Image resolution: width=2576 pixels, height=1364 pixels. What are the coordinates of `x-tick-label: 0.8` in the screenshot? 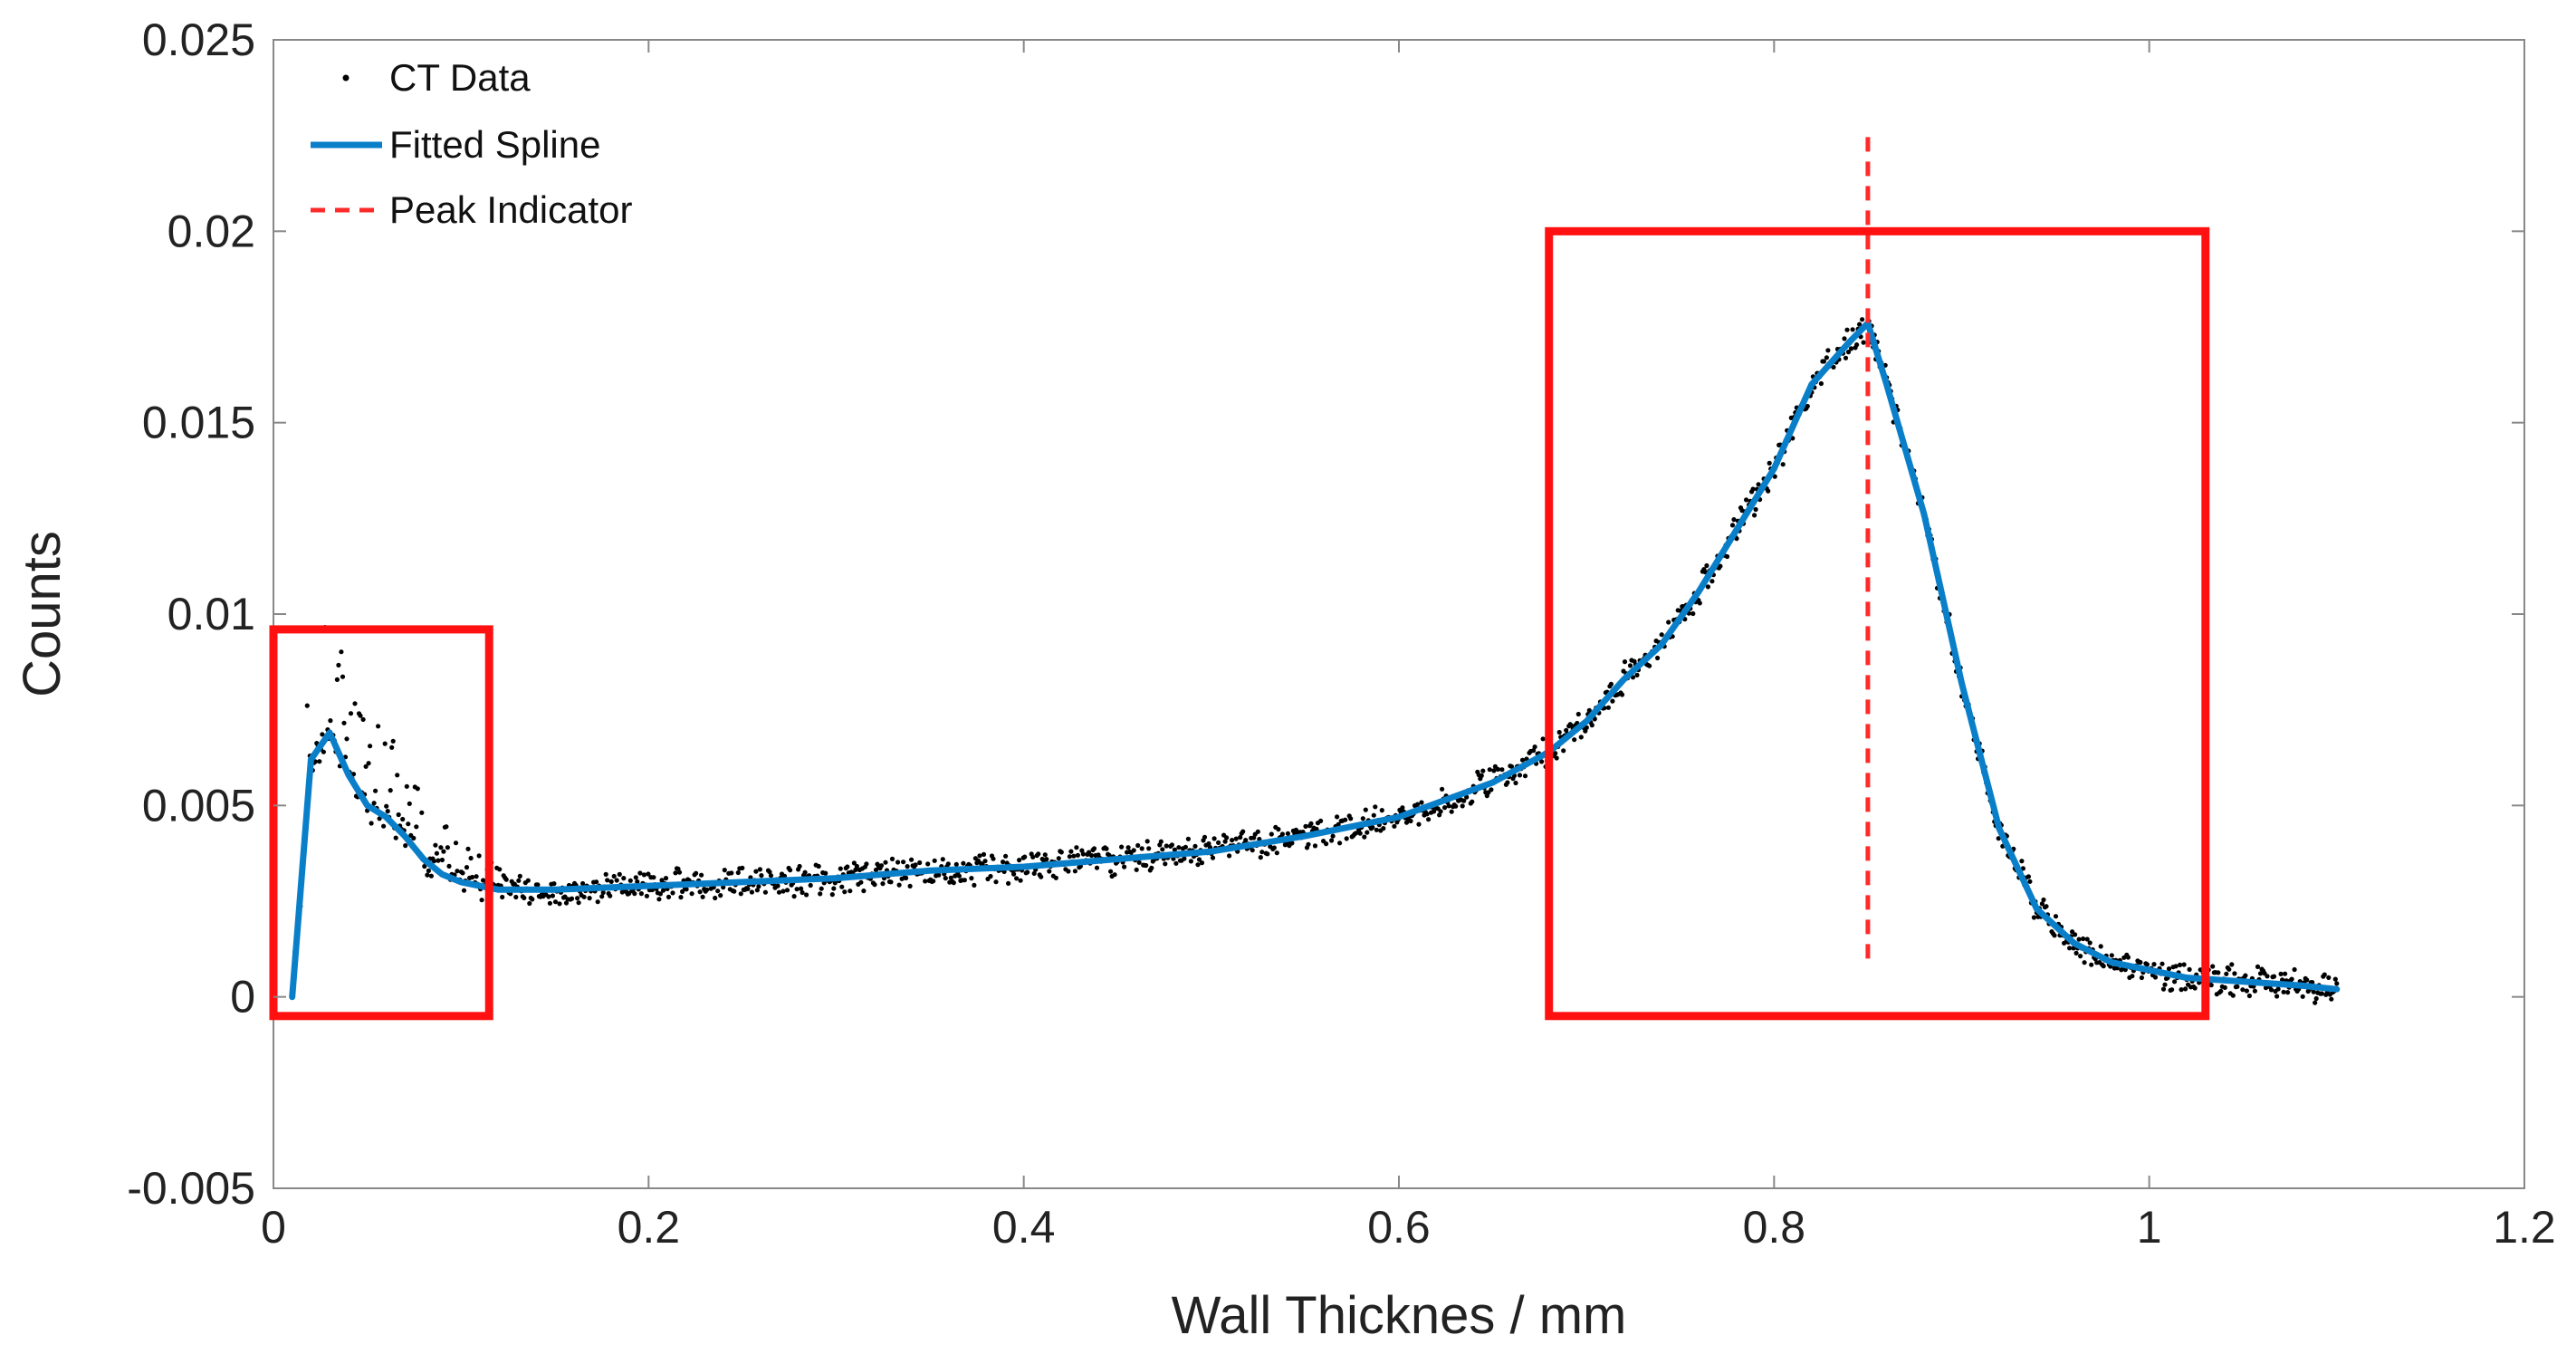 It's located at (1774, 1227).